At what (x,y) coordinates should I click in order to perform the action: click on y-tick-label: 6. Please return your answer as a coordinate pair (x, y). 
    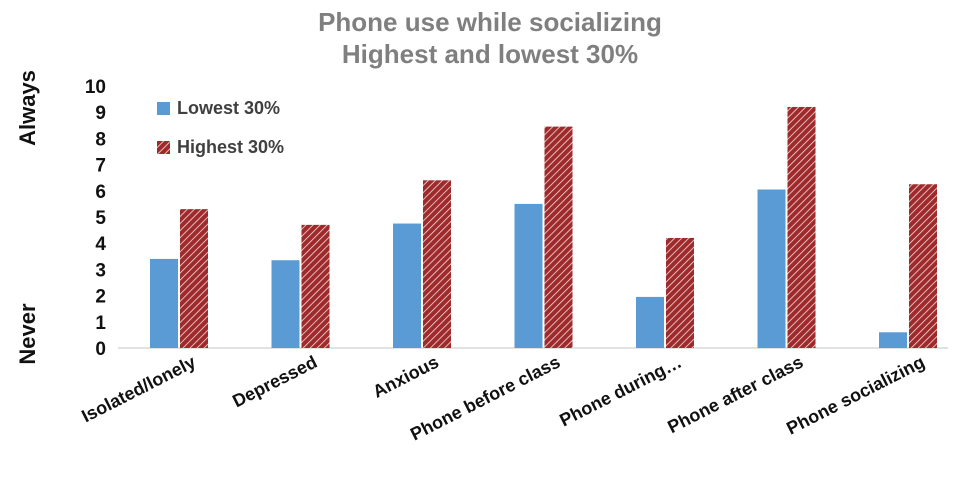
    Looking at the image, I should click on (100, 192).